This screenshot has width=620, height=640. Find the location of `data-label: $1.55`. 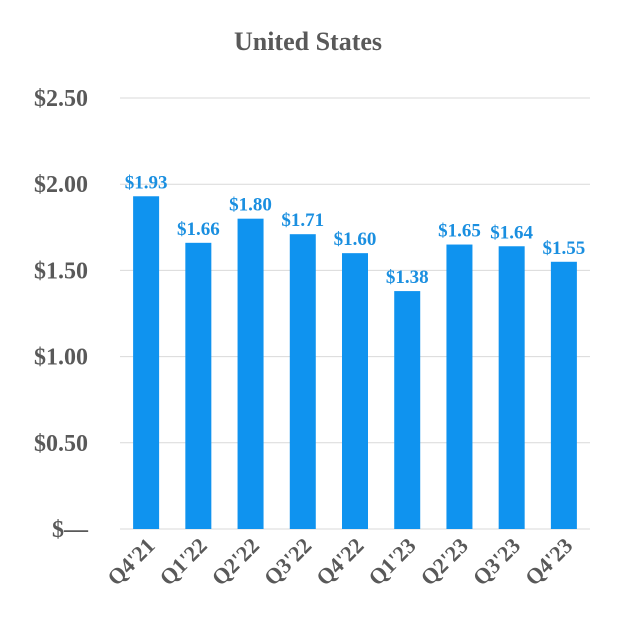

data-label: $1.55 is located at coordinates (564, 248).